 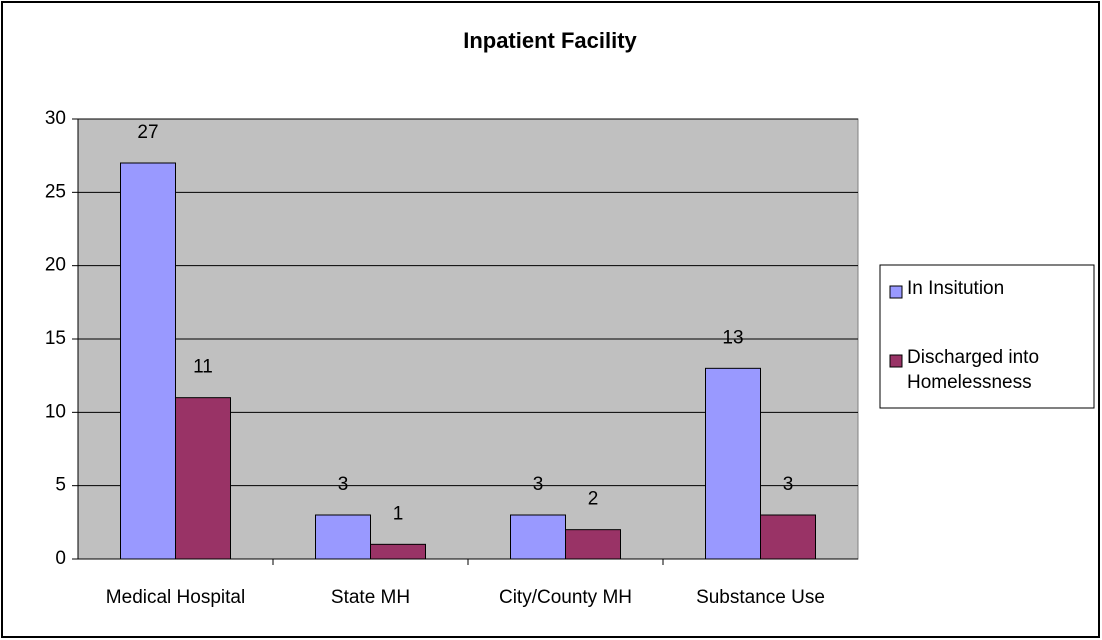 I want to click on x-tick-label: Medical Hospital, so click(x=175, y=597).